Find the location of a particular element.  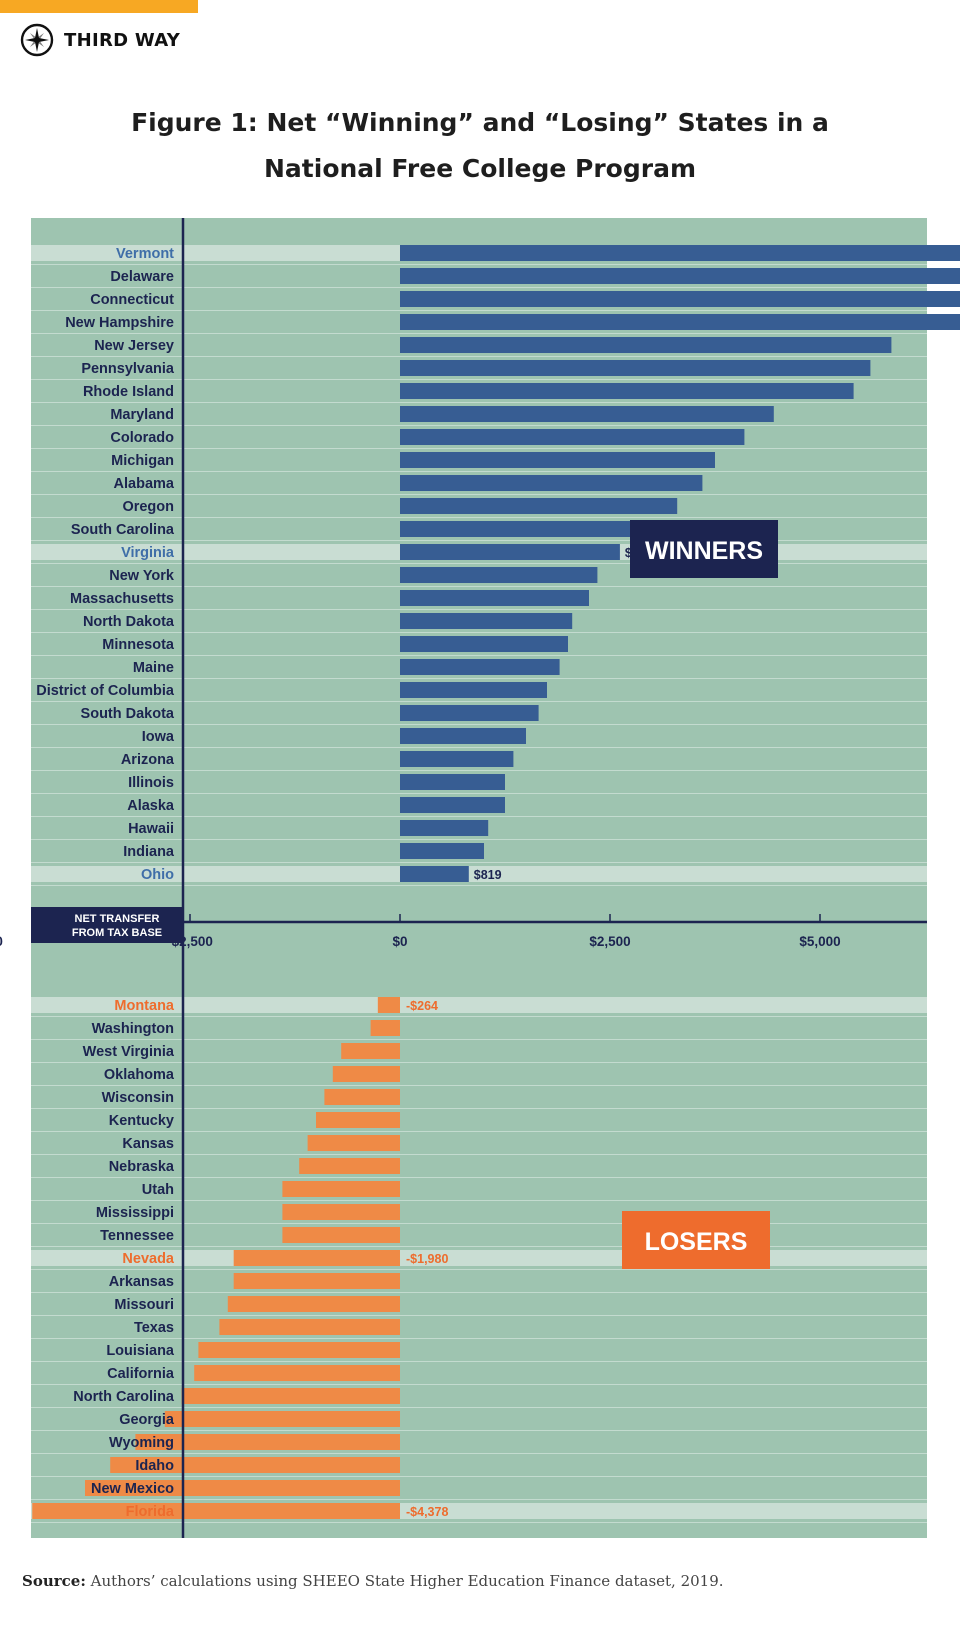

highlight-band-montana is located at coordinates (479, 1005).